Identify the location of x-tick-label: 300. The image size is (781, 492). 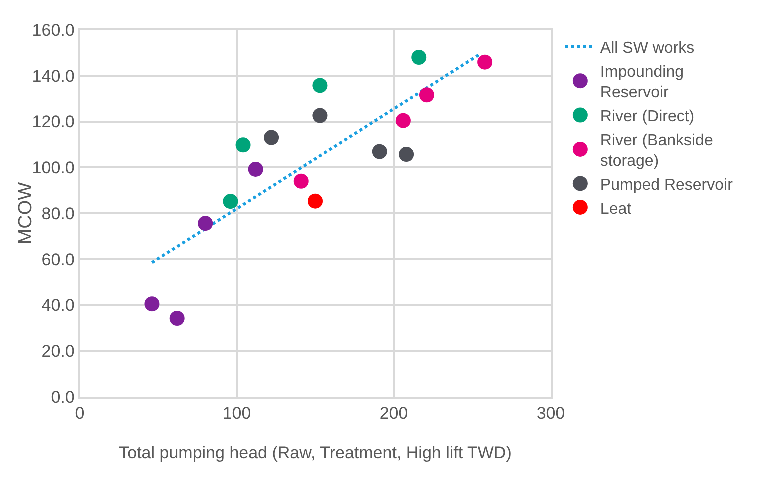
(551, 414).